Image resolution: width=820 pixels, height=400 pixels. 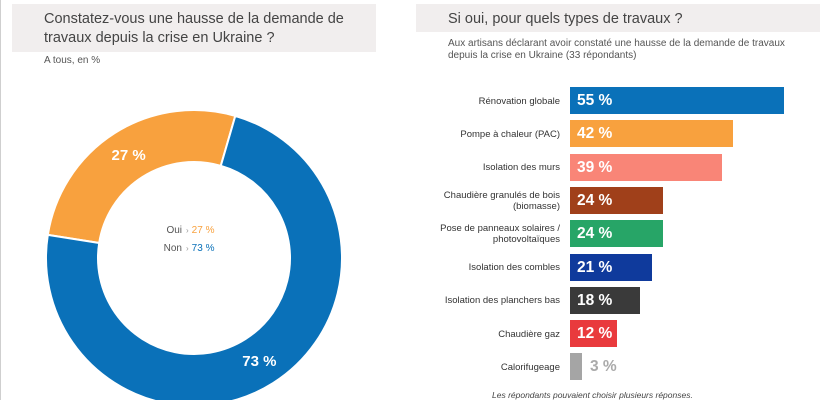 What do you see at coordinates (172, 248) in the screenshot?
I see `legend-label: Non` at bounding box center [172, 248].